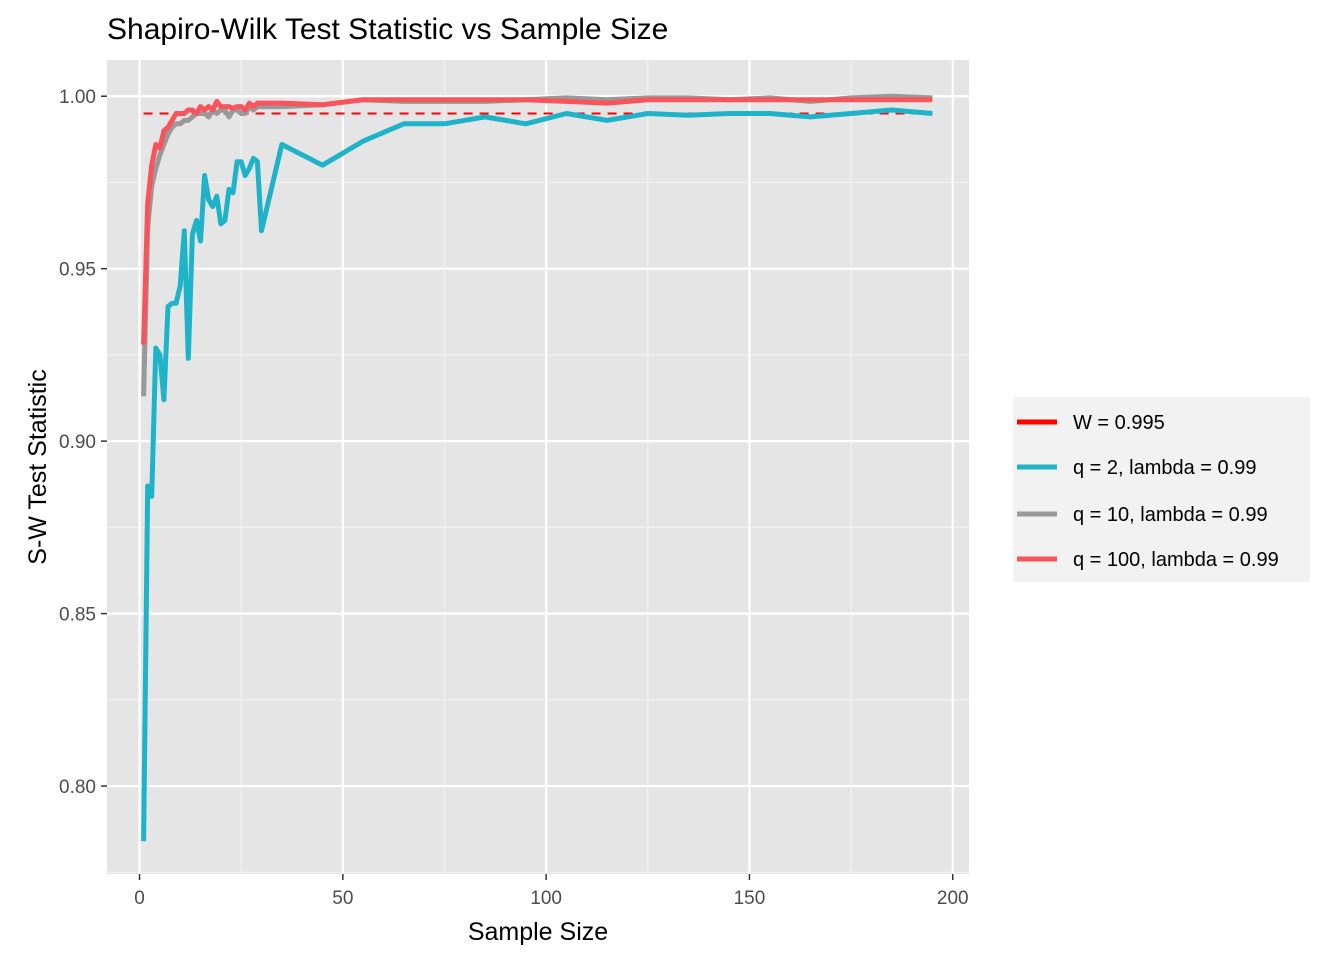  I want to click on x-tick-label: 50, so click(342, 898).